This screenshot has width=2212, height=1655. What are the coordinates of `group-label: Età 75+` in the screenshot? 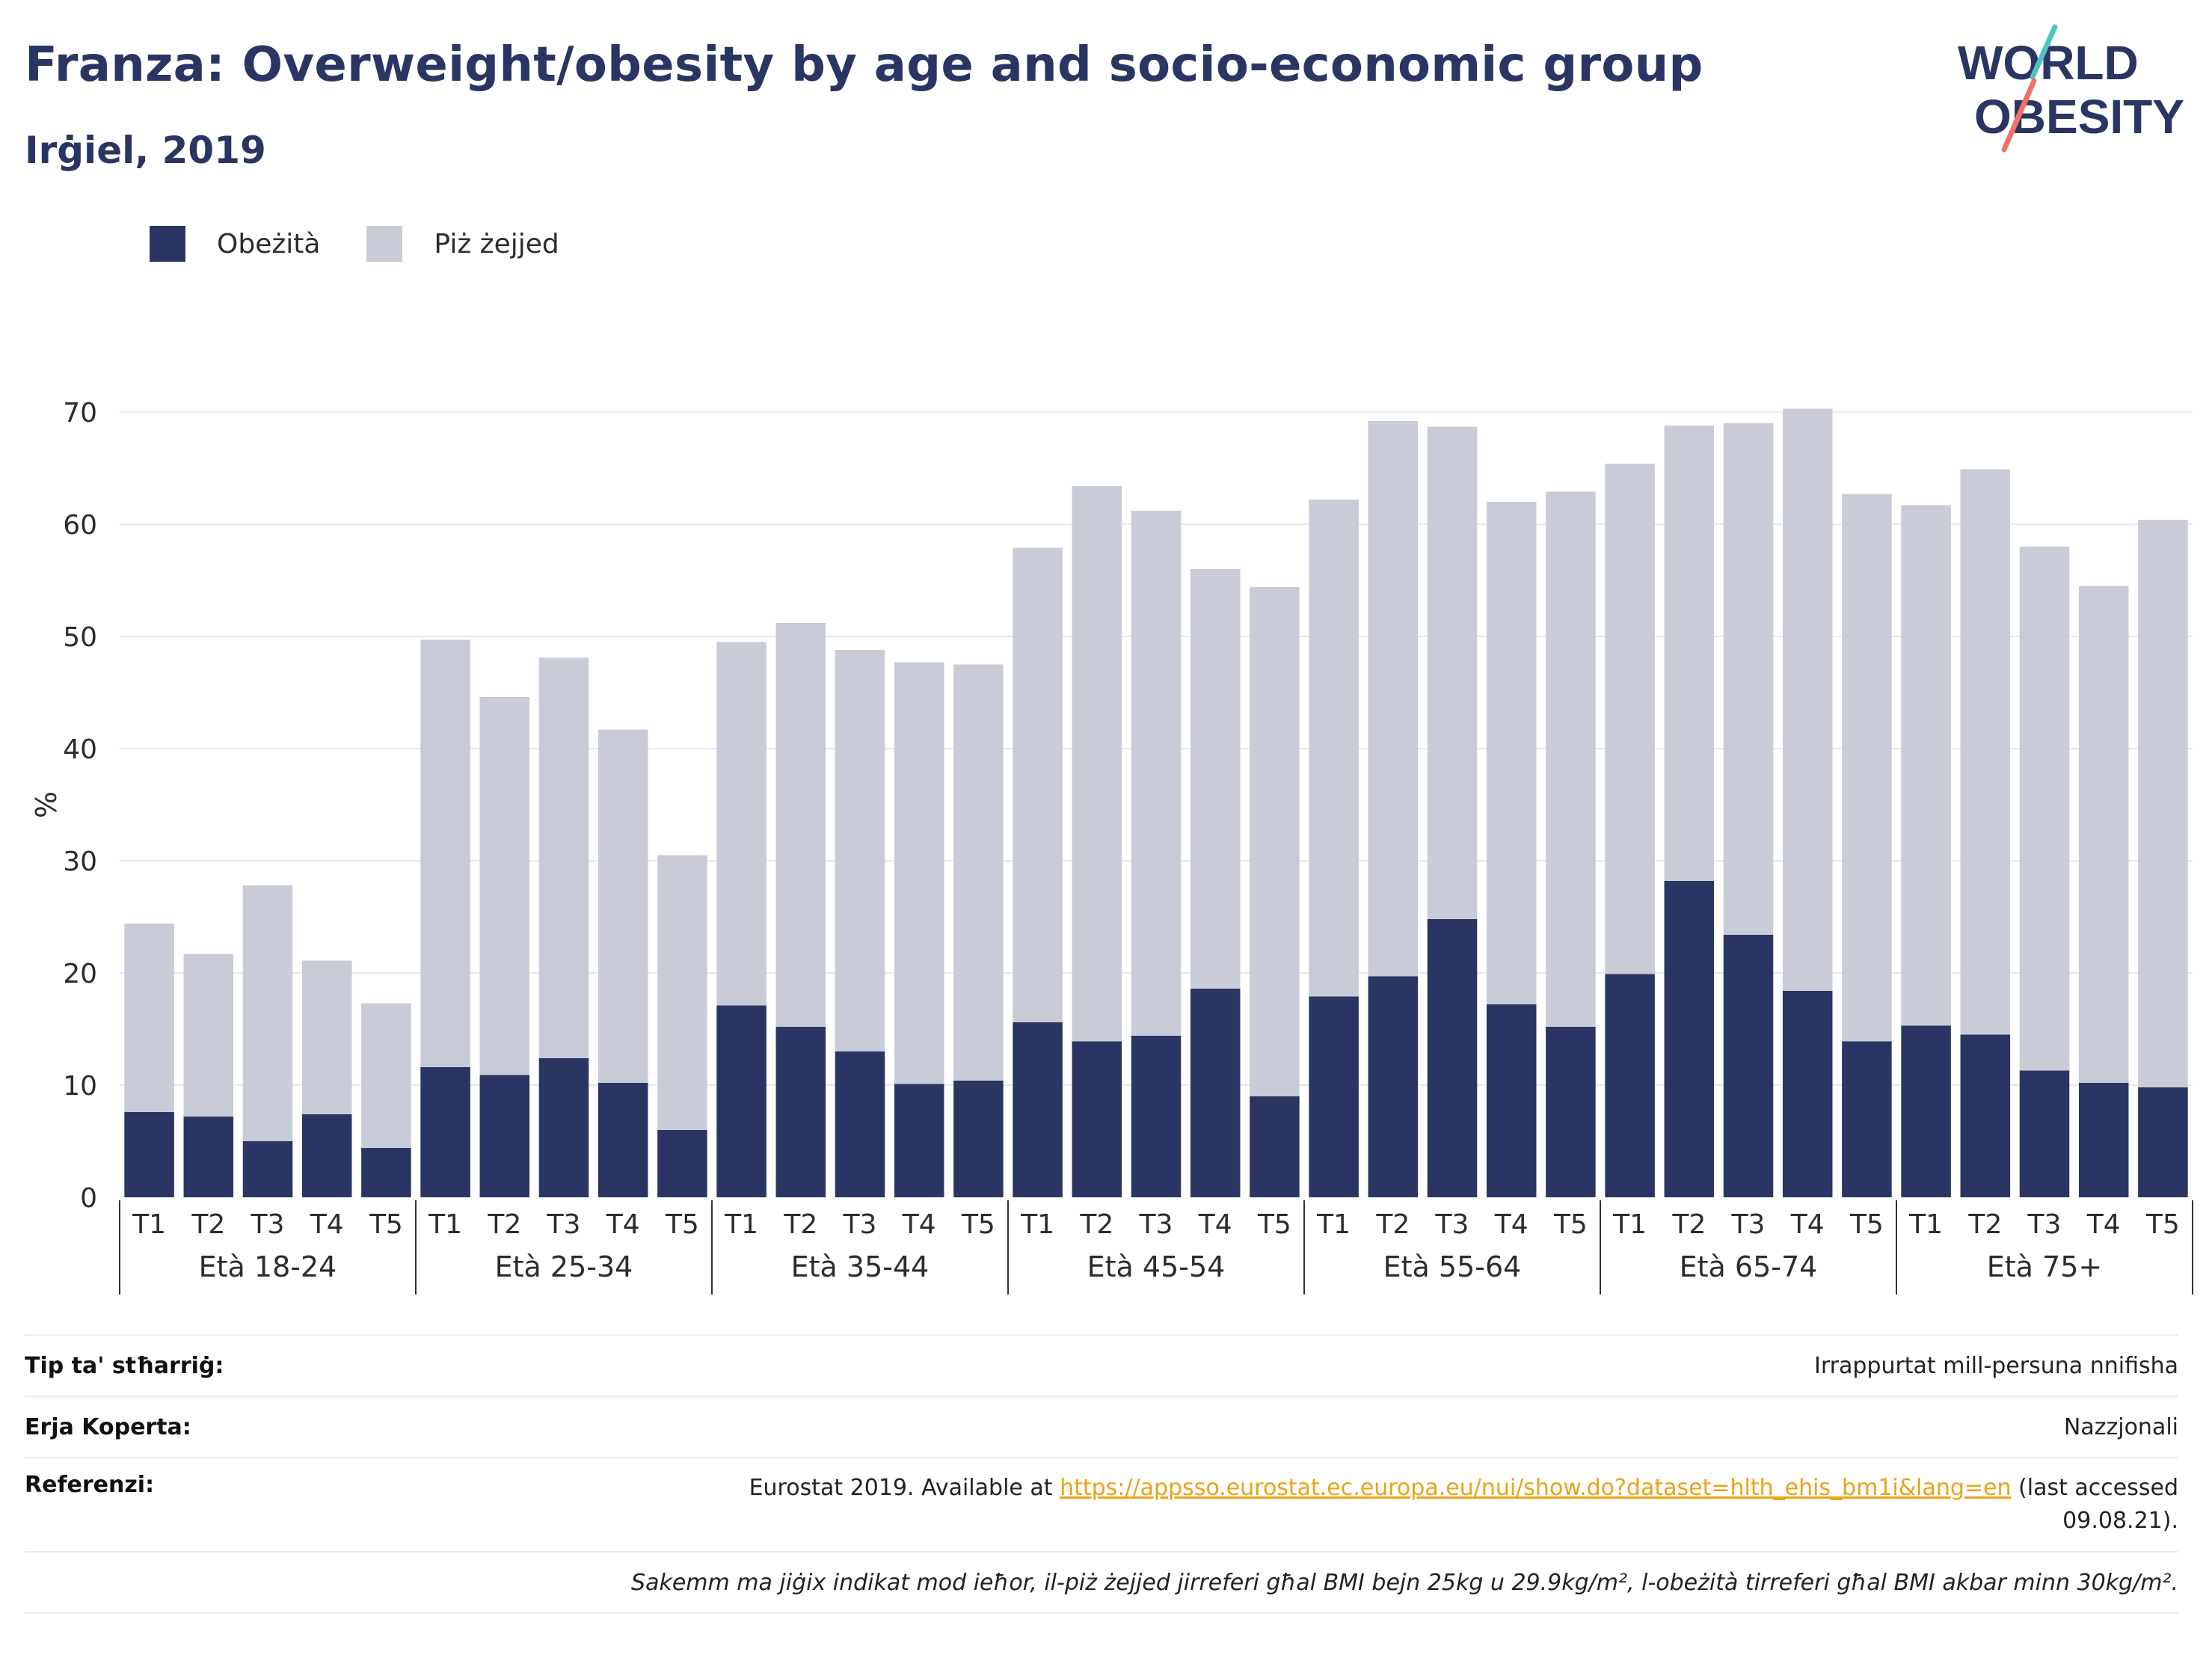 It's located at (2044, 1266).